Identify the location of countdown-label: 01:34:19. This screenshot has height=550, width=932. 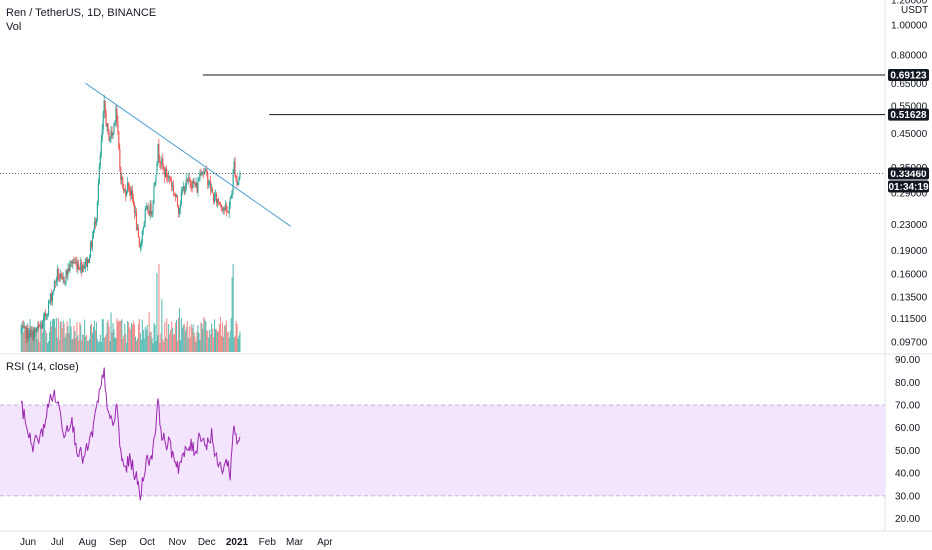
(908, 187).